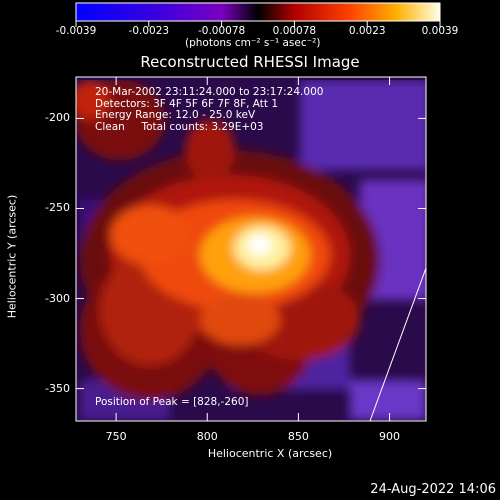 This screenshot has height=500, width=500. What do you see at coordinates (179, 126) in the screenshot?
I see `info-counts: Clean Total counts: 3.29E+03` at bounding box center [179, 126].